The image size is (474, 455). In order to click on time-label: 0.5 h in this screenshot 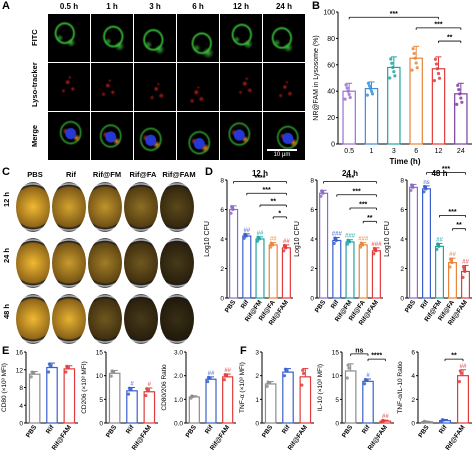, I will do `click(69, 6)`.